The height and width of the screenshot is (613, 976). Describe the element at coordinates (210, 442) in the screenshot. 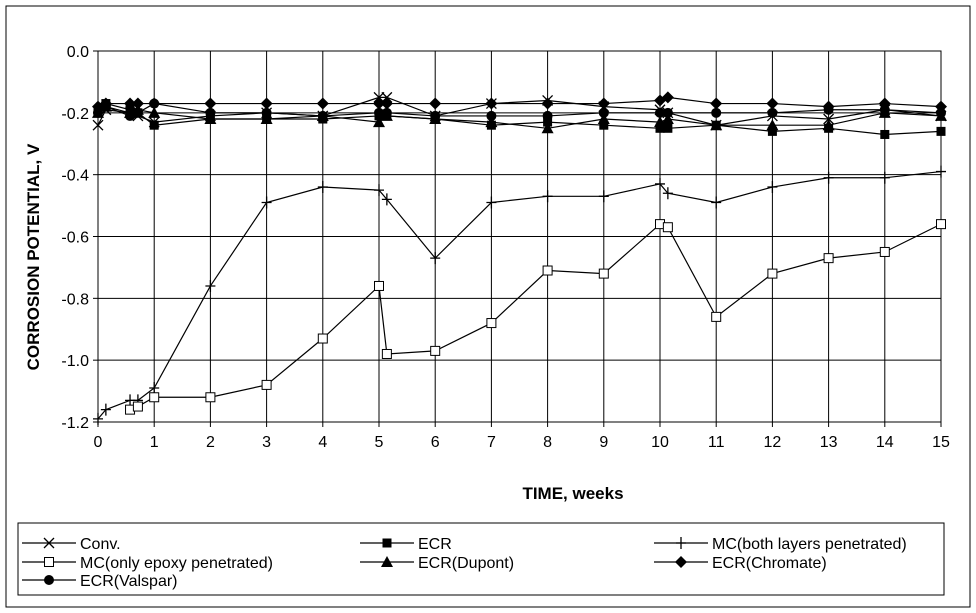

I see `x-tick-label: 2` at that location.